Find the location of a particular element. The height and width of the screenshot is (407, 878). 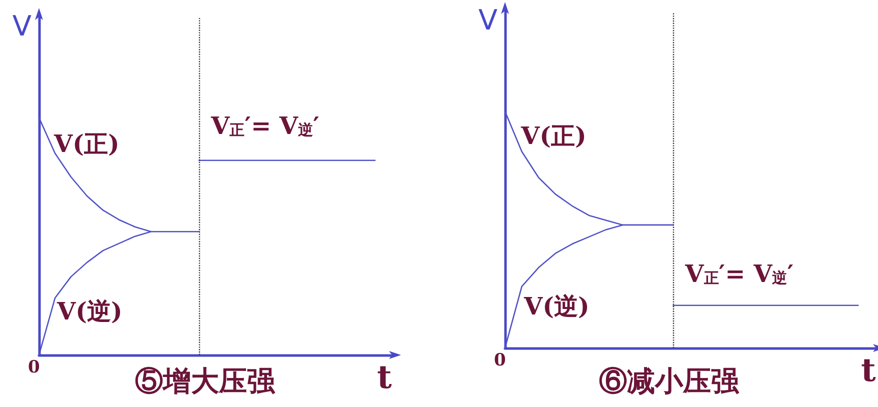

text: ⑤增大压强 is located at coordinates (205, 381).